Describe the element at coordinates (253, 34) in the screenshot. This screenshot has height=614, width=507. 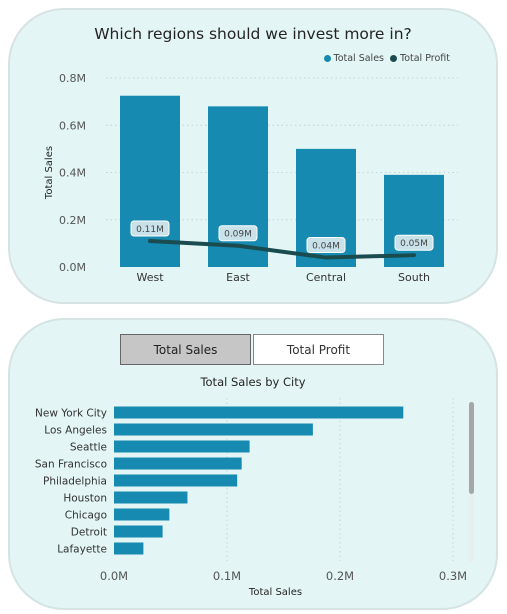
I see `region-chart-title: Which regions should we invest more in?` at that location.